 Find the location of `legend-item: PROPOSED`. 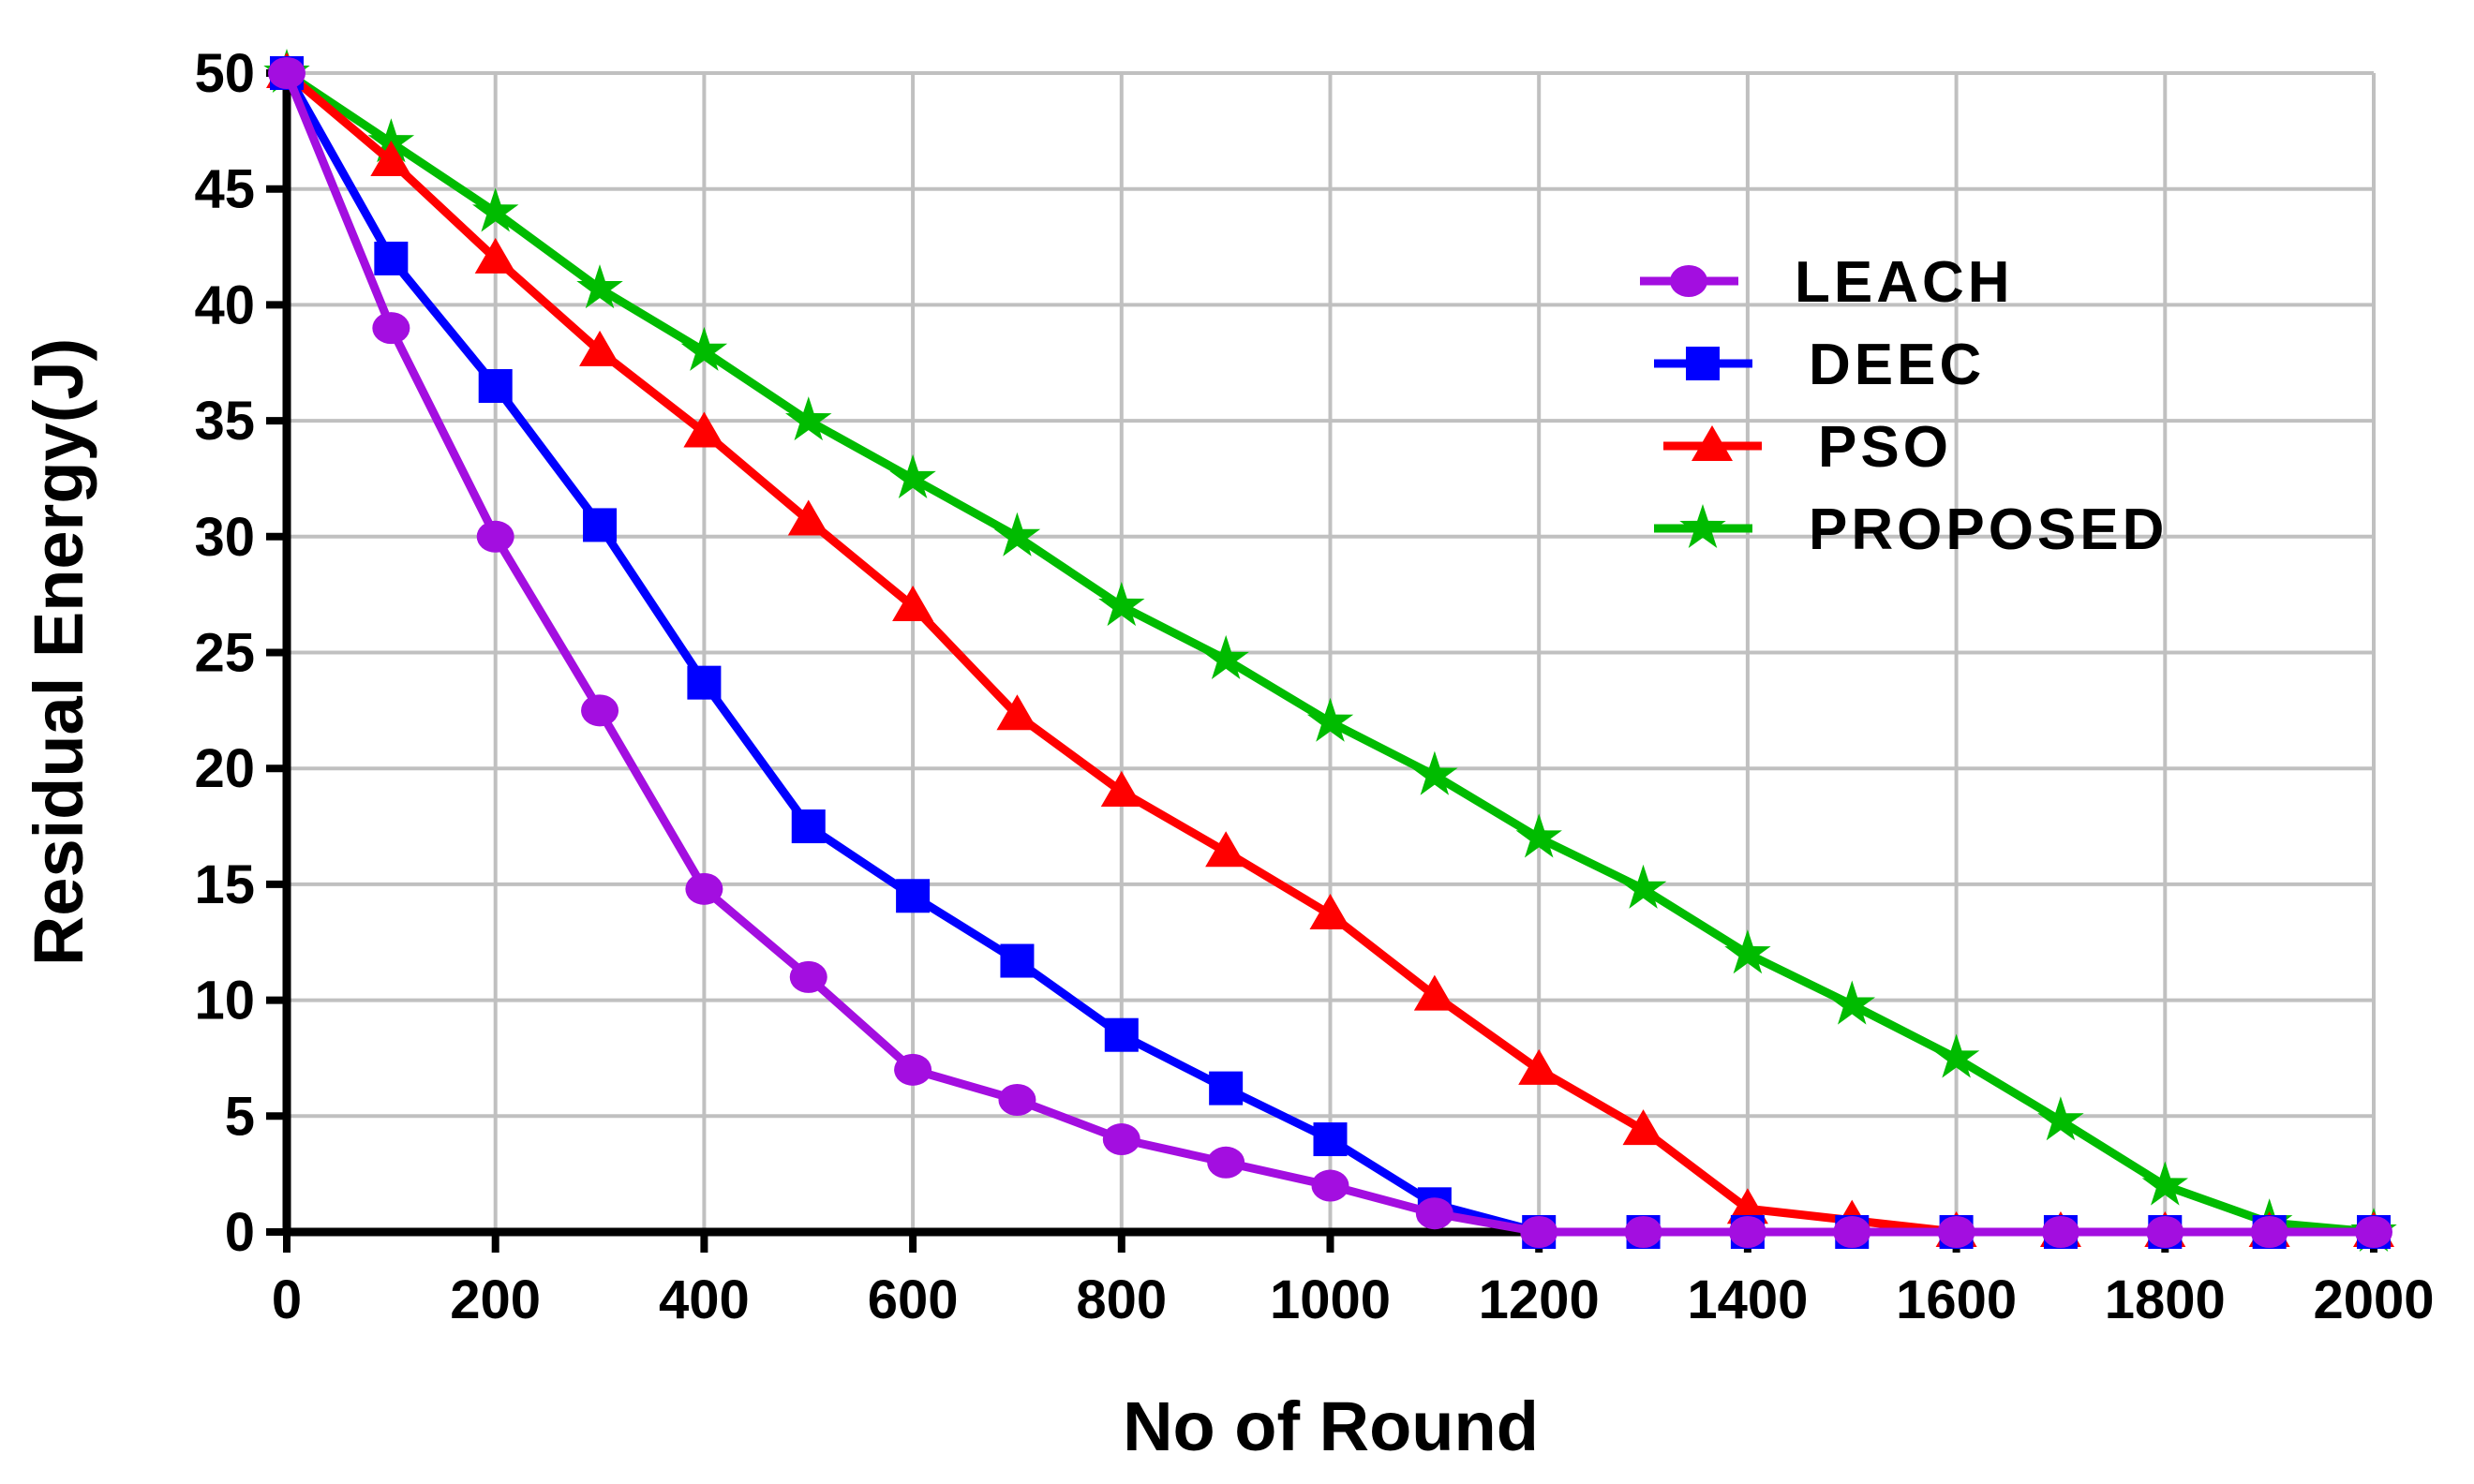

legend-item: PROPOSED is located at coordinates (1911, 529).